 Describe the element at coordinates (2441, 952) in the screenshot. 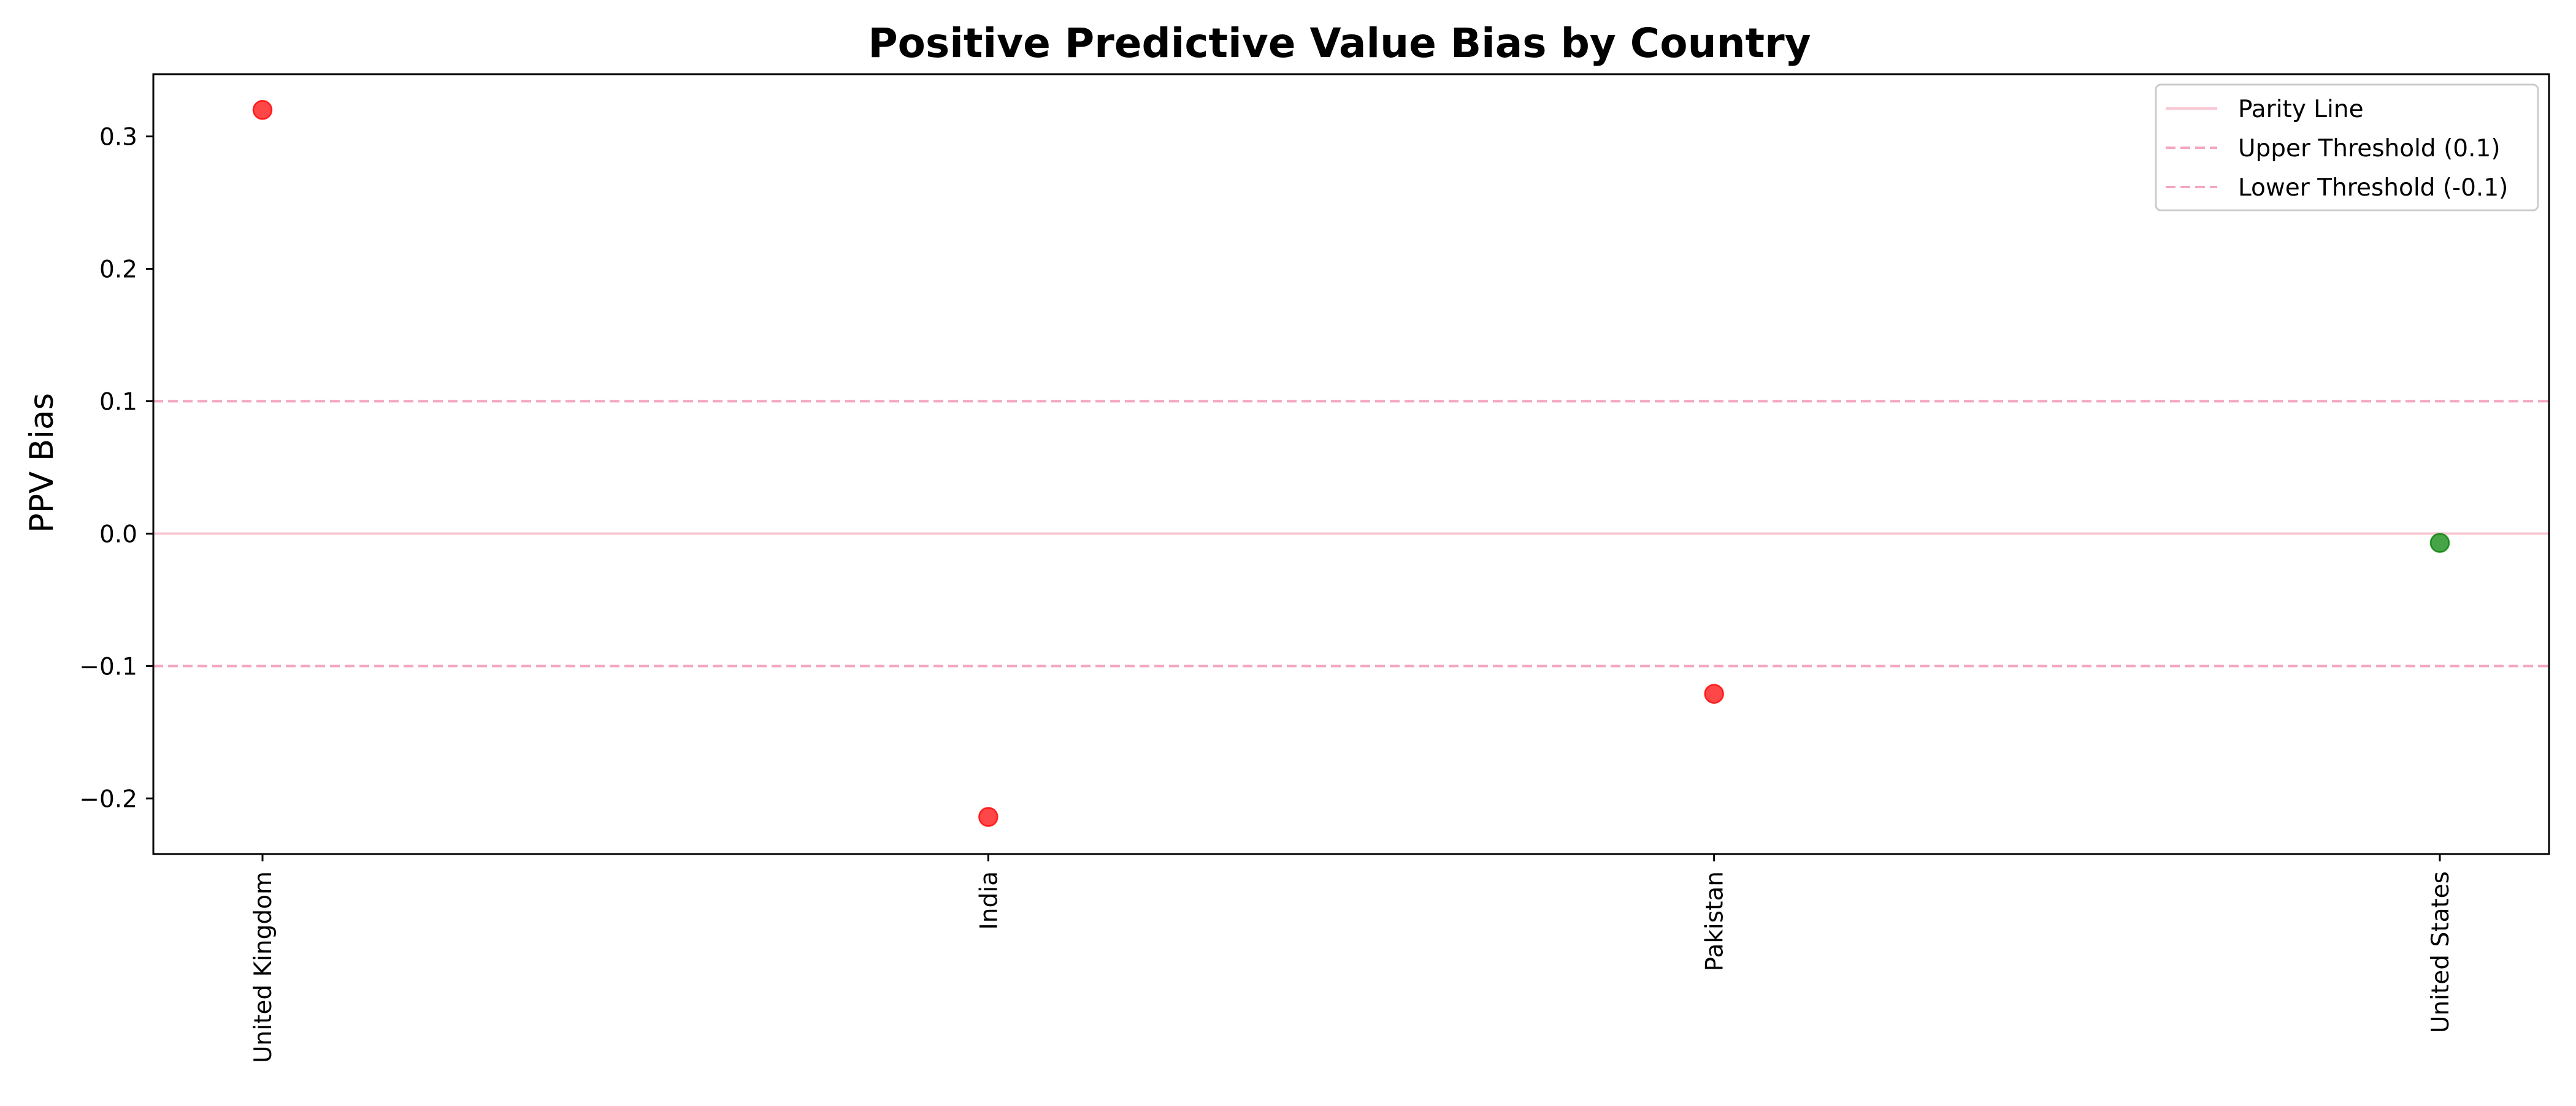

I see `x-tick-label: United States` at that location.